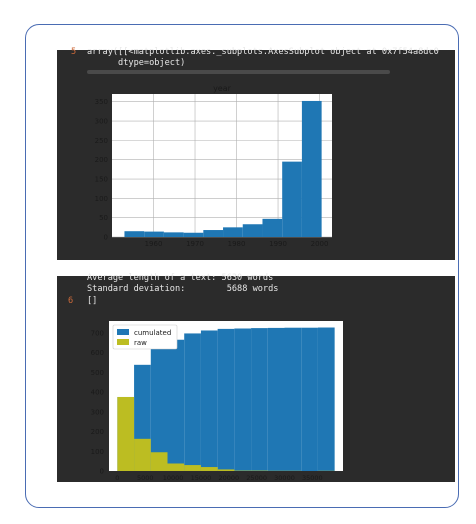 This screenshot has height=524, width=476. Describe the element at coordinates (237, 244) in the screenshot. I see `x-tick-label: 1980` at that location.